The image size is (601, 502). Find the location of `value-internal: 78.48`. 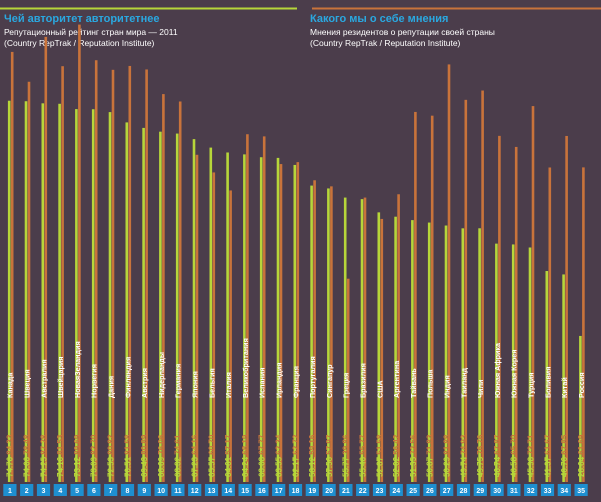

value-internal: 78.48 is located at coordinates (27, 444).